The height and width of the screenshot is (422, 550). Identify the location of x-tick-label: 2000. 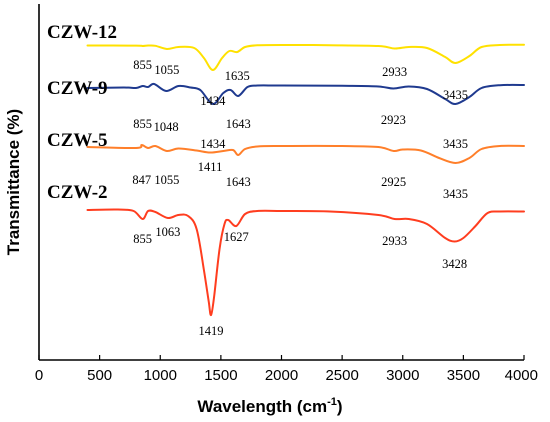
(281, 375).